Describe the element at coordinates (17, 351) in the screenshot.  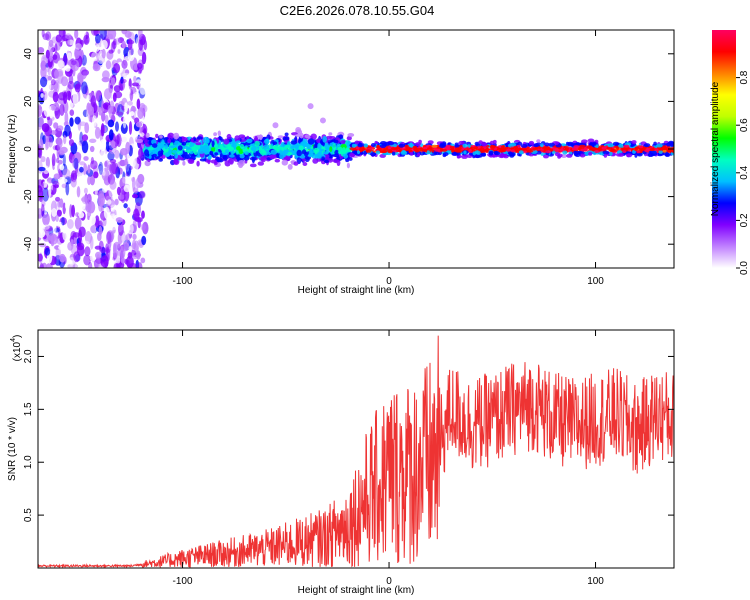
I see `snr-scale-prefix: (x10` at that location.